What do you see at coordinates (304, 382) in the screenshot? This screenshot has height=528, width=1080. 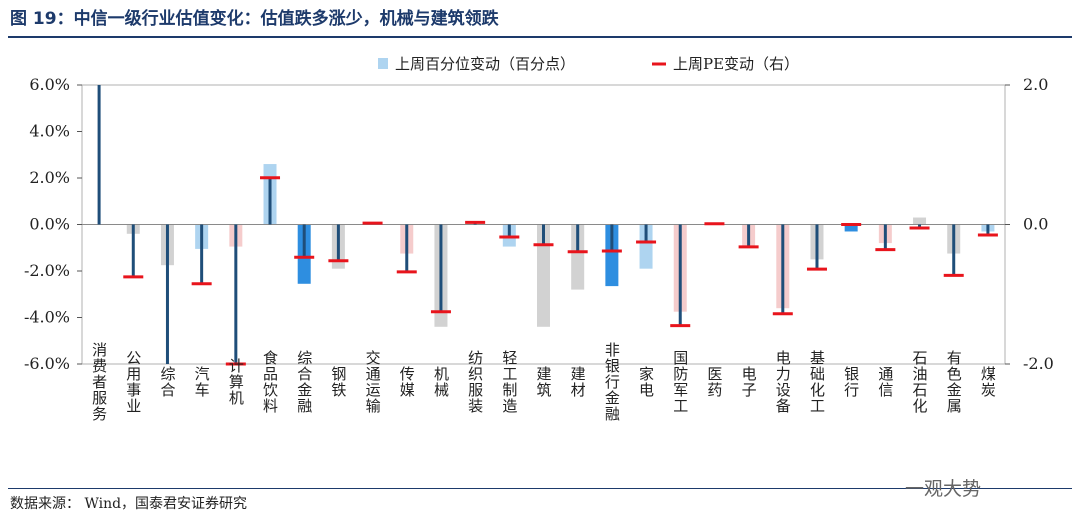 I see `category-label: 综合金融` at bounding box center [304, 382].